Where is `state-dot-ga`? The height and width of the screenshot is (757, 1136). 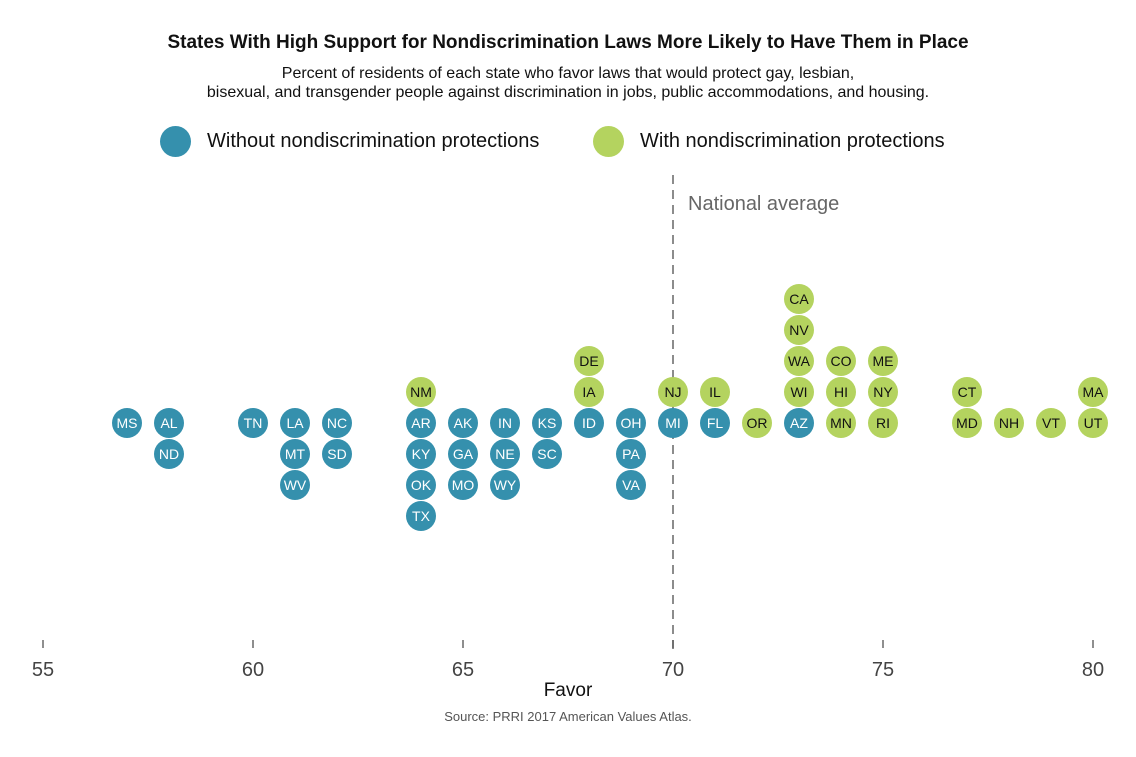
state-dot-ga is located at coordinates (463, 454).